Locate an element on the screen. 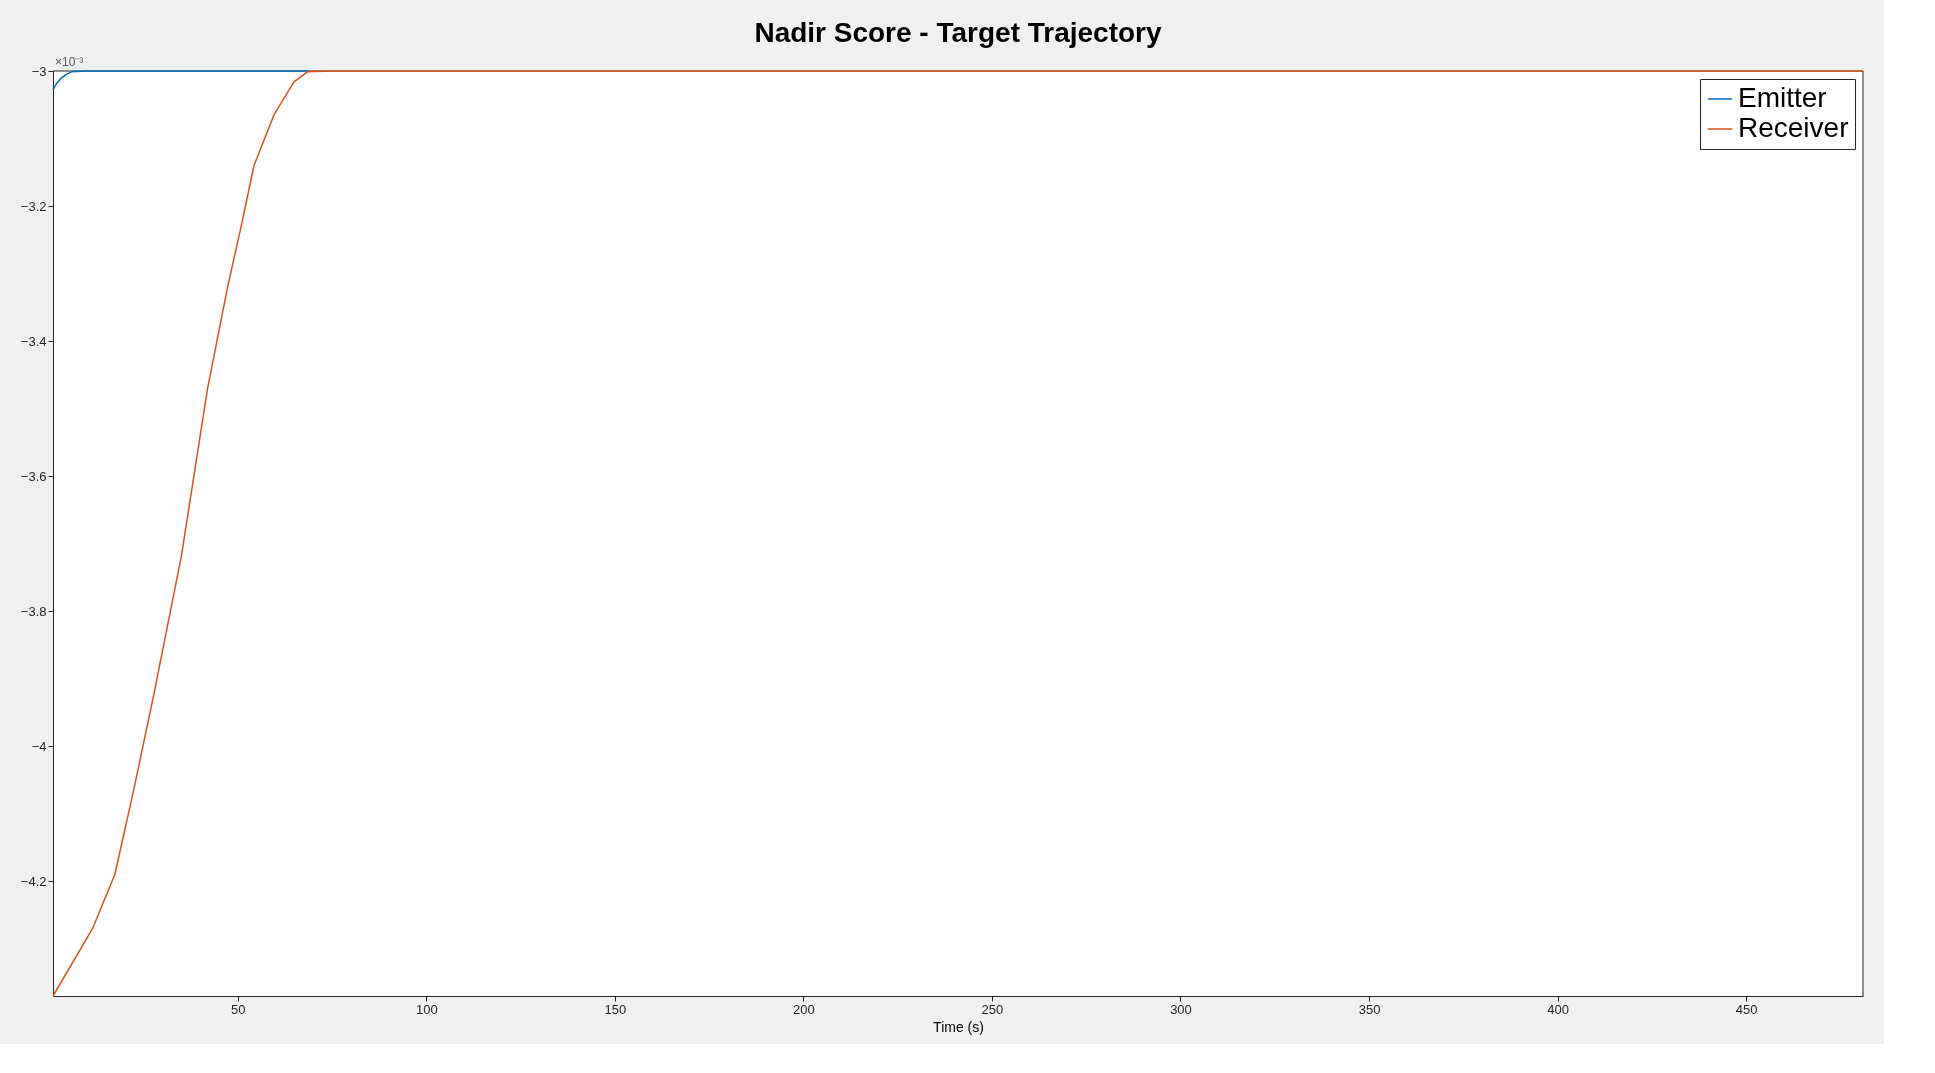 This screenshot has width=1935, height=1073. x-tick-label: 100 is located at coordinates (426, 1009).